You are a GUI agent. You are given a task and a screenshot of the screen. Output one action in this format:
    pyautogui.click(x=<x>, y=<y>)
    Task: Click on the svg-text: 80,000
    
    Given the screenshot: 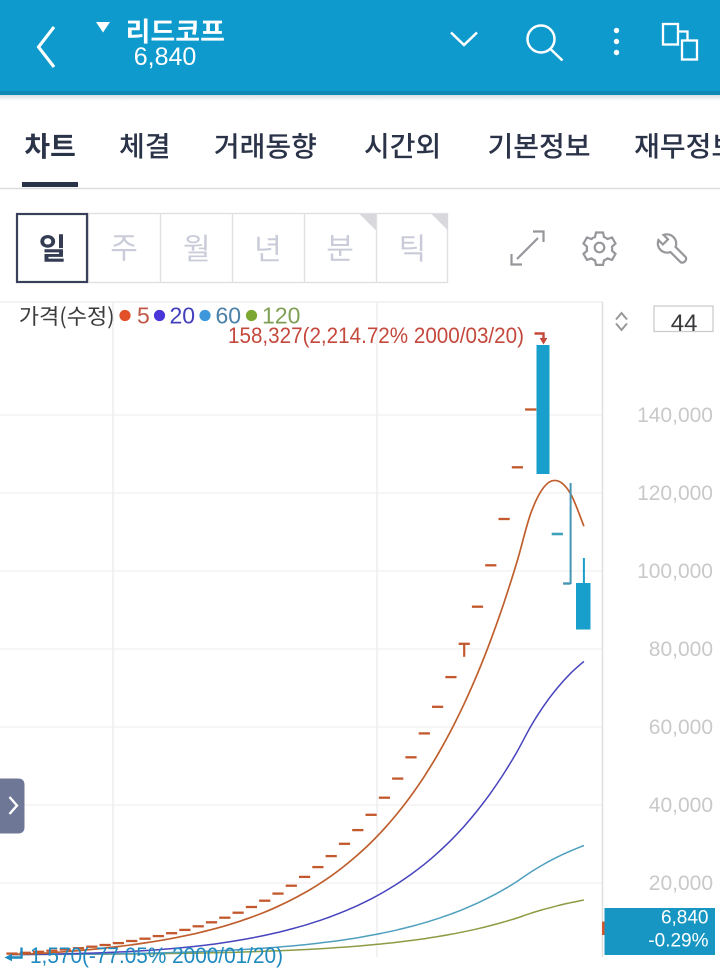 What is the action you would take?
    pyautogui.click(x=681, y=649)
    